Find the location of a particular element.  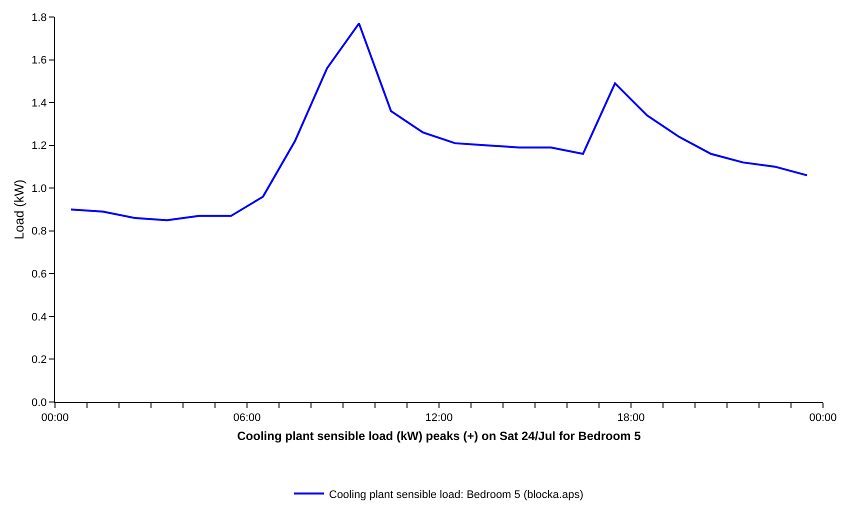

y-tick-label: 0.0 is located at coordinates (39, 402).